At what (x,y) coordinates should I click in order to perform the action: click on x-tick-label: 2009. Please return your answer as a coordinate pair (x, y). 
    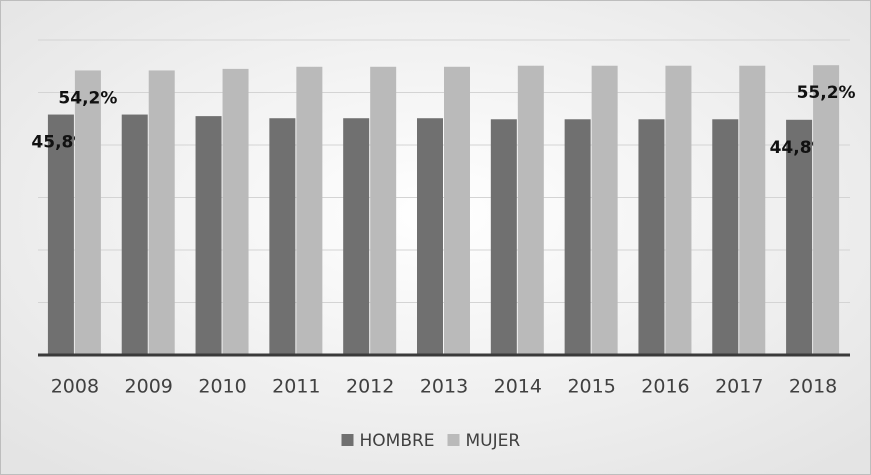
    Looking at the image, I should click on (149, 387).